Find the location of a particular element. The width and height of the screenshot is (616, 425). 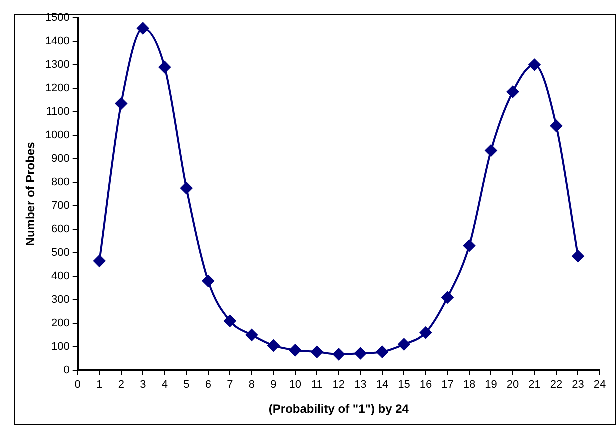

x-tick-label: 4 is located at coordinates (165, 385).